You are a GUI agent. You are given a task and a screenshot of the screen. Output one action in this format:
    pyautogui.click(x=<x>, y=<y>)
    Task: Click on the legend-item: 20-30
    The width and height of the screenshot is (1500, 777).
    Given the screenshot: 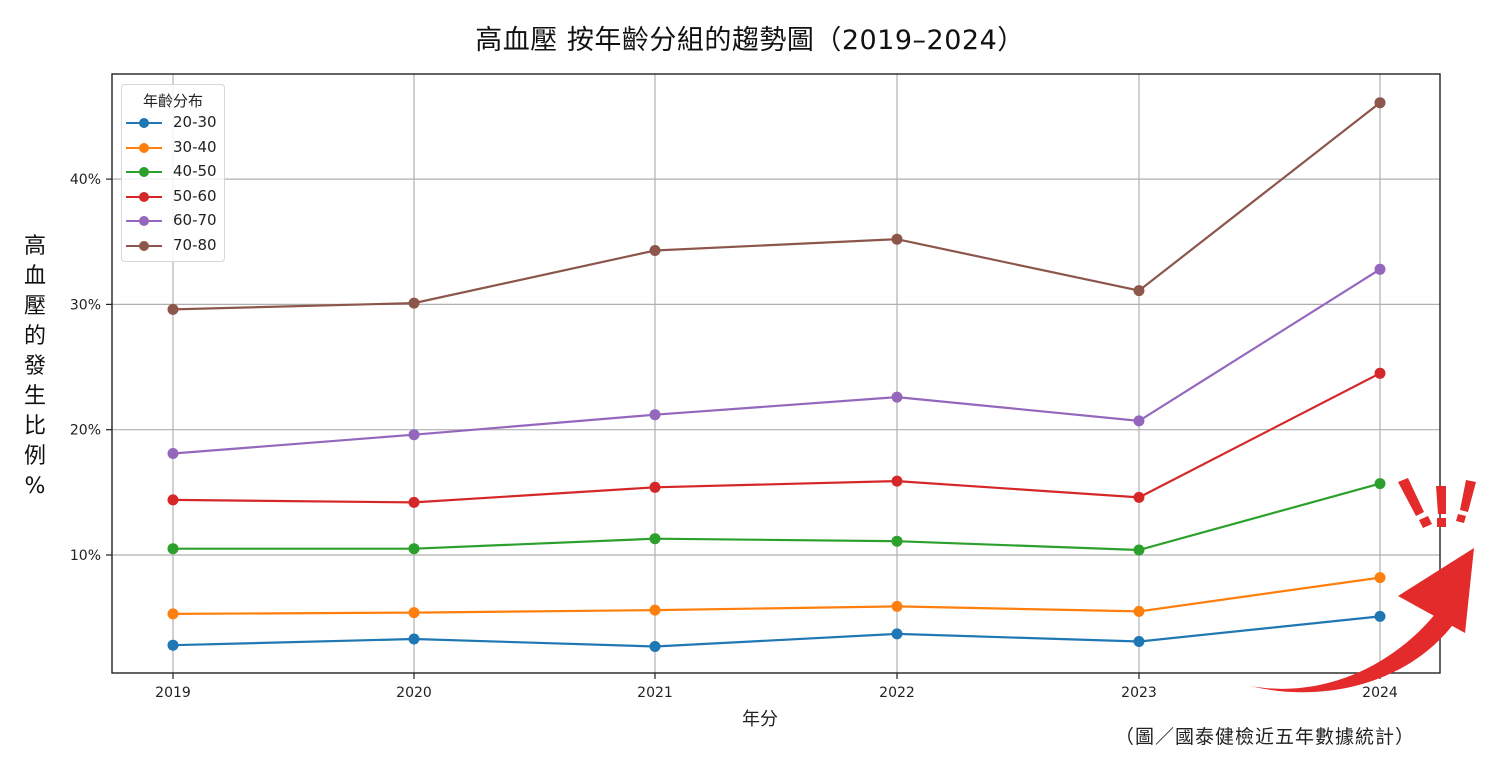 What is the action you would take?
    pyautogui.click(x=173, y=123)
    